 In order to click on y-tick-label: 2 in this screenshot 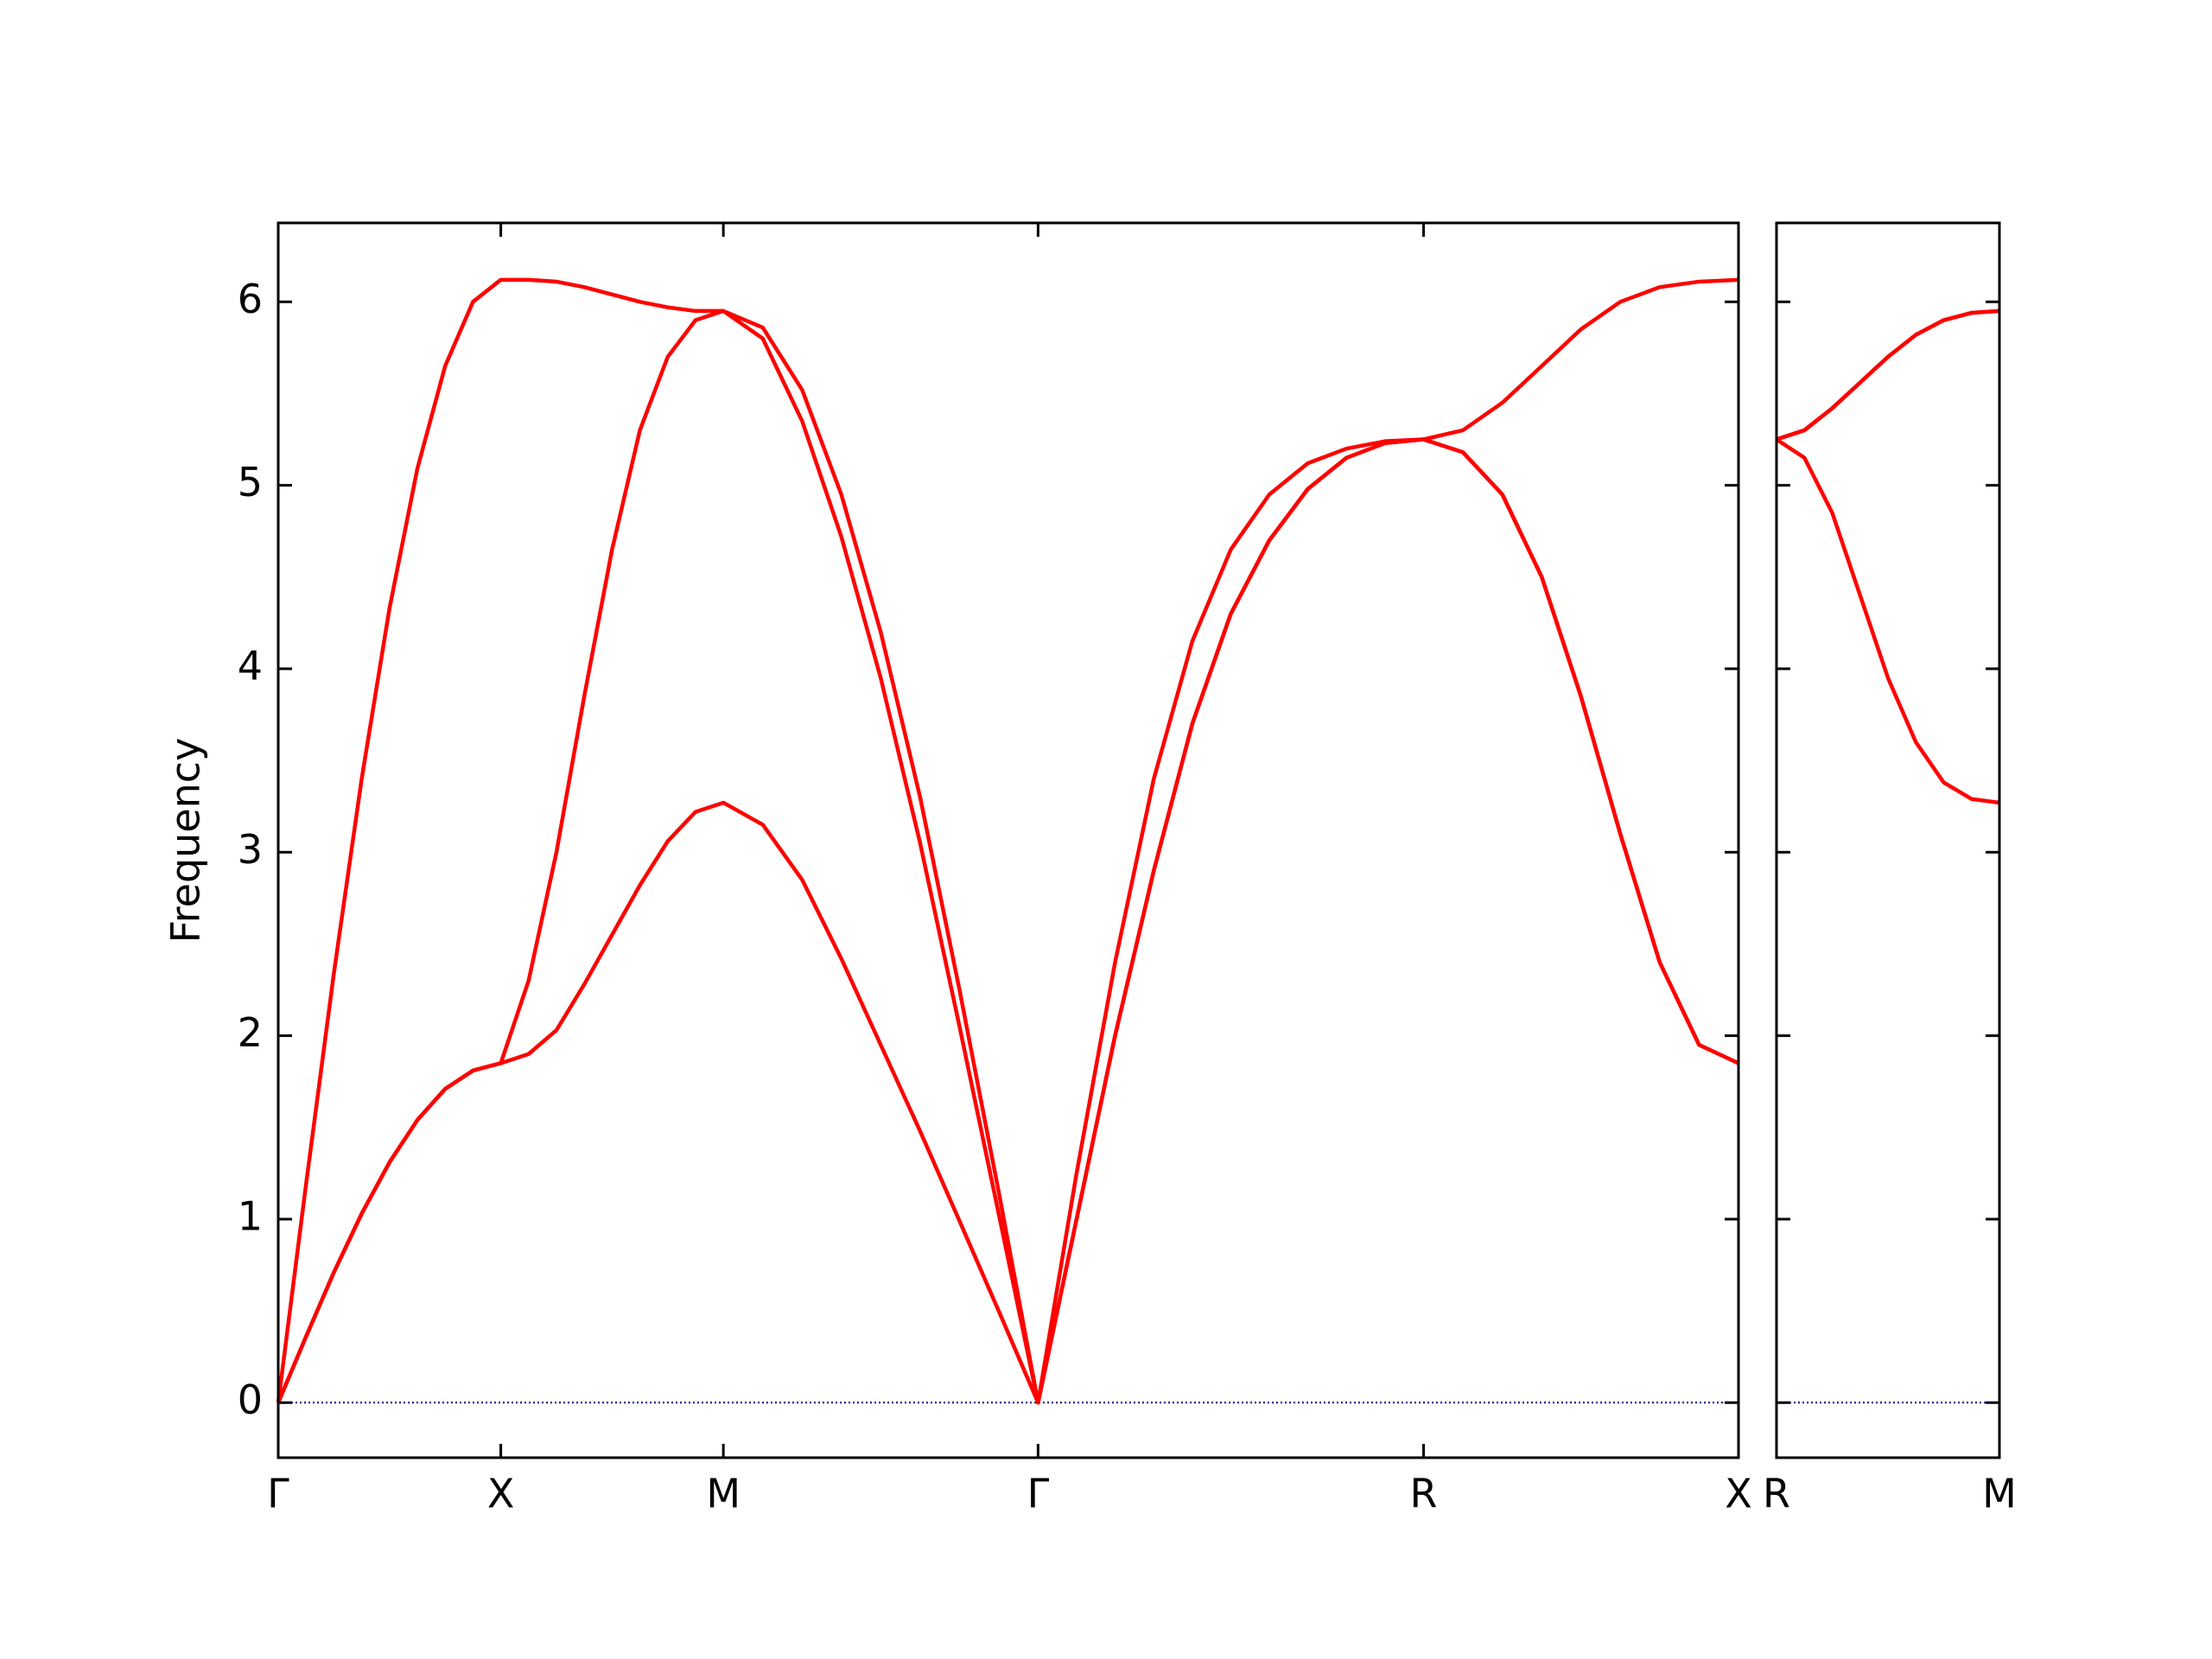, I will do `click(250, 1032)`.